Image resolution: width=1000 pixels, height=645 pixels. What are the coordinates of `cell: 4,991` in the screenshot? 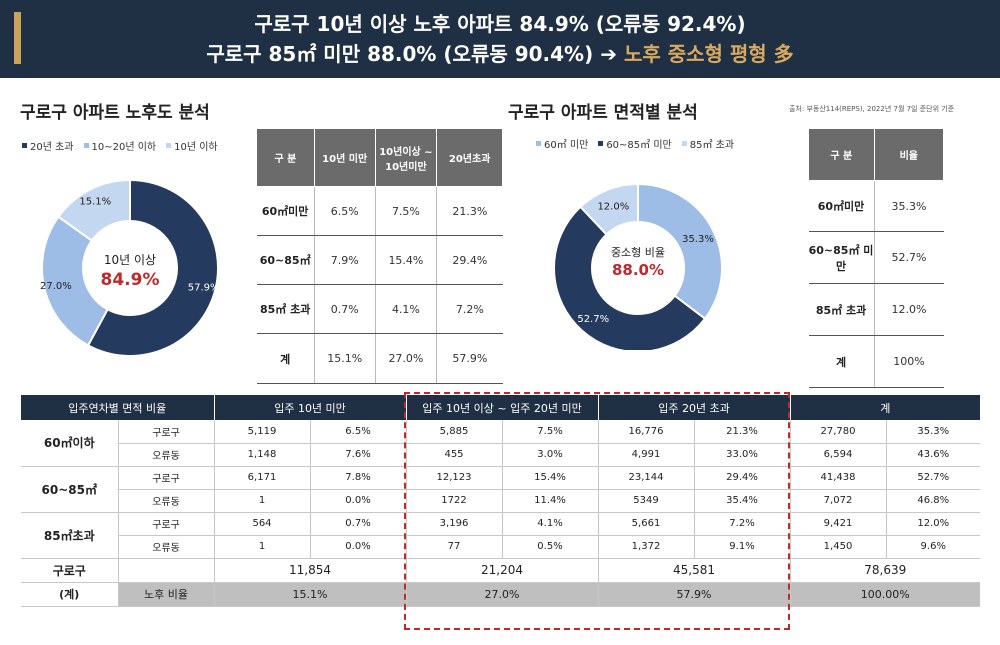 It's located at (645, 455).